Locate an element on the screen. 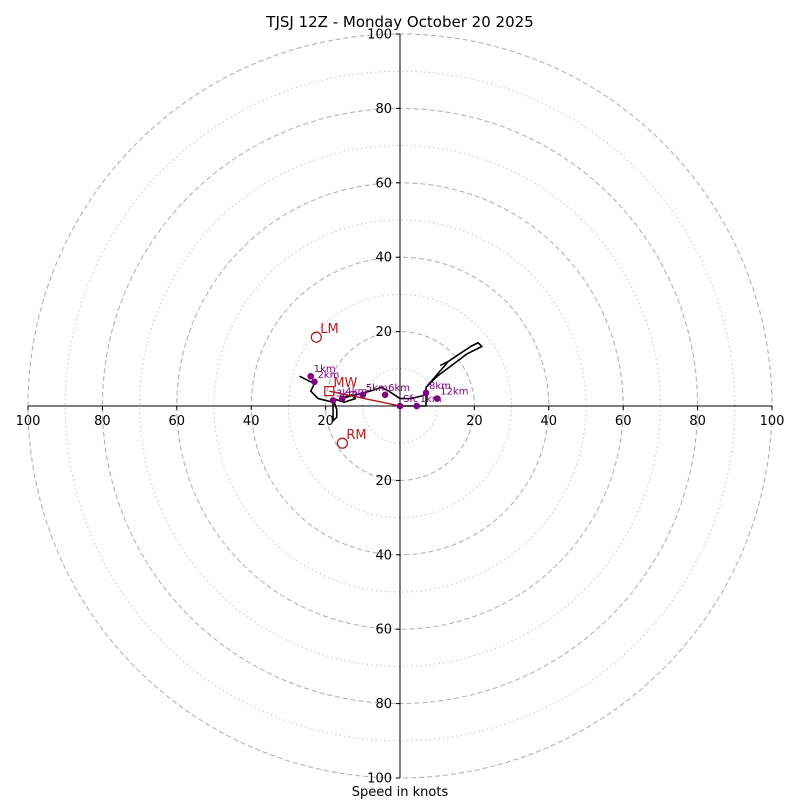  hodograph-trace-layer is located at coordinates (391, 381).